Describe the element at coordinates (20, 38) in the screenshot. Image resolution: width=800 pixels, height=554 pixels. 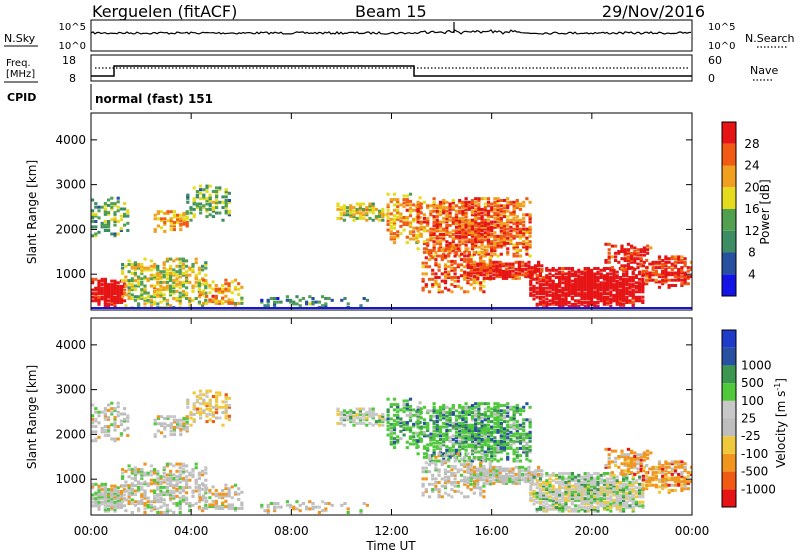
I see `nsky-label: N.Sky` at that location.